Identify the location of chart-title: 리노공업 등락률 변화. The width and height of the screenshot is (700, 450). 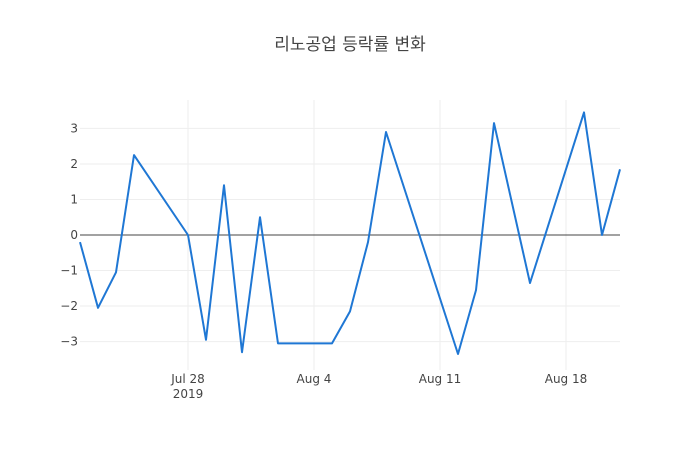
(350, 45).